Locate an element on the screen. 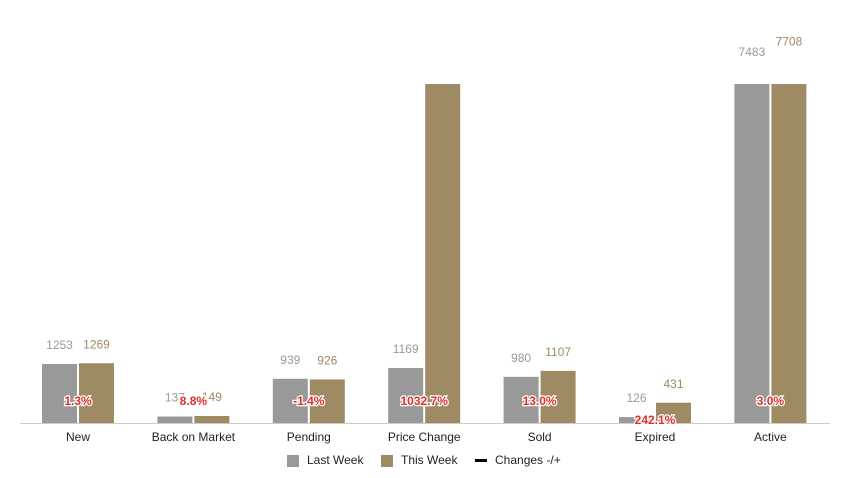  x-tick-label: Active is located at coordinates (770, 437).